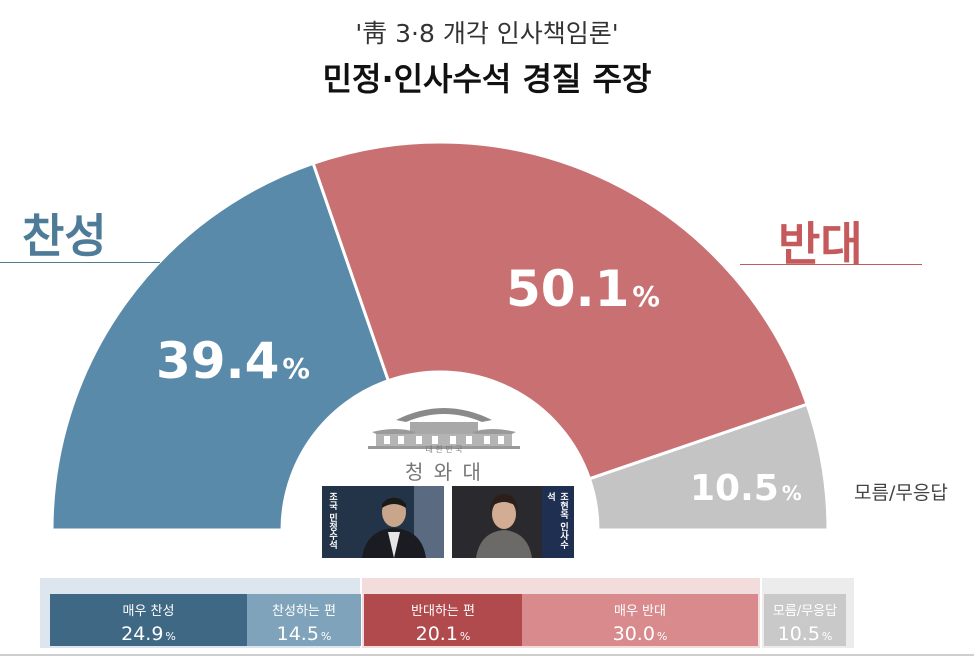 This screenshot has width=974, height=657. Describe the element at coordinates (233, 361) in the screenshot. I see `approve-percent: 39.4%` at that location.